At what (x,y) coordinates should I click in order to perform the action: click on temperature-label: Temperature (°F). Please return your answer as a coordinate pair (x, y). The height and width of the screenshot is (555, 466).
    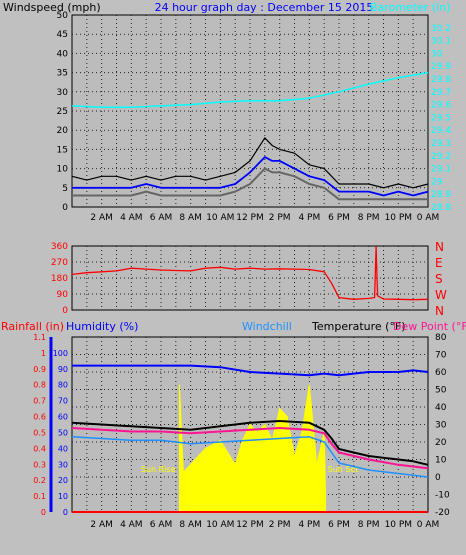
    Looking at the image, I should click on (358, 326).